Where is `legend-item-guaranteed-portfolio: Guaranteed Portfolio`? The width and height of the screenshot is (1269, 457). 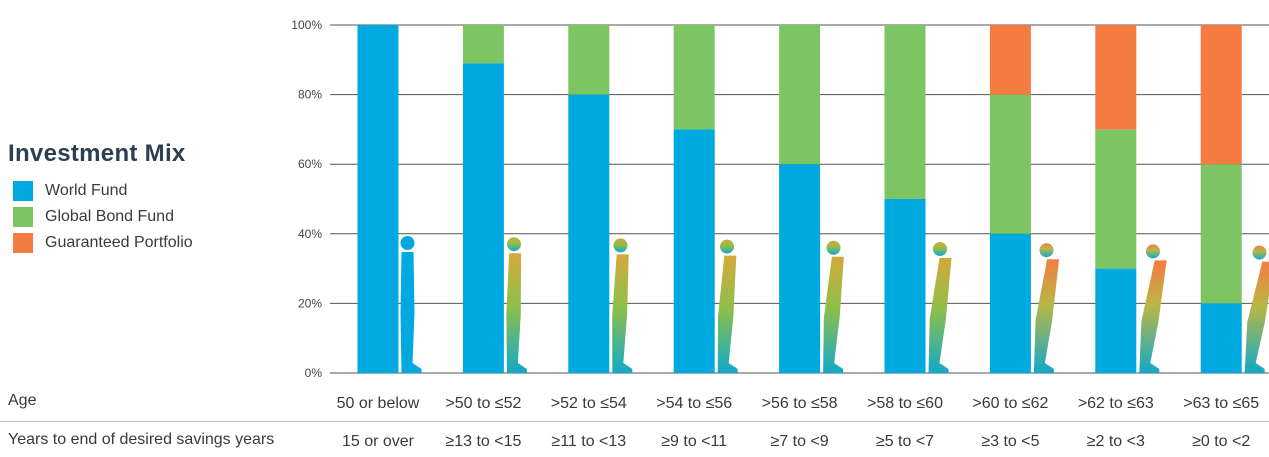 legend-item-guaranteed-portfolio: Guaranteed Portfolio is located at coordinates (100, 243).